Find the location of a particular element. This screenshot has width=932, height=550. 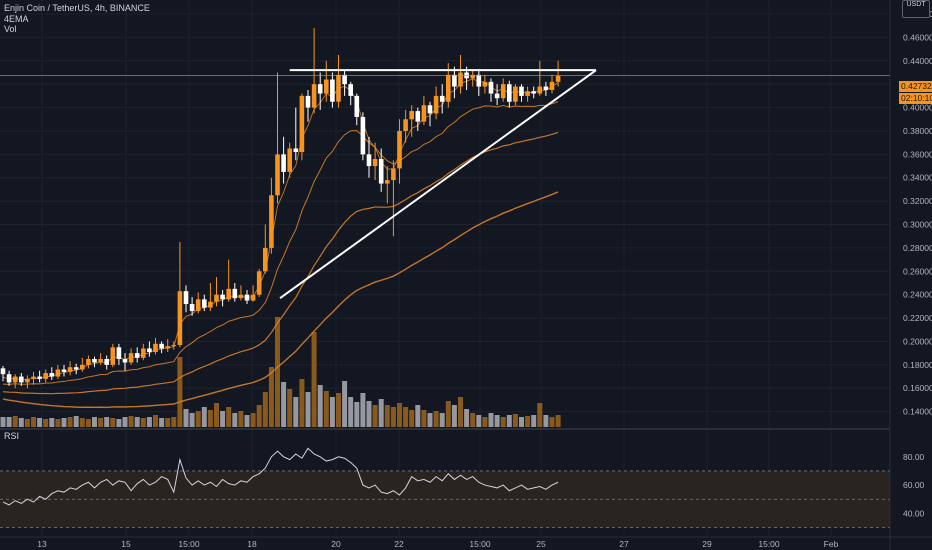

price-tick-label: 0.40000 is located at coordinates (917, 108).